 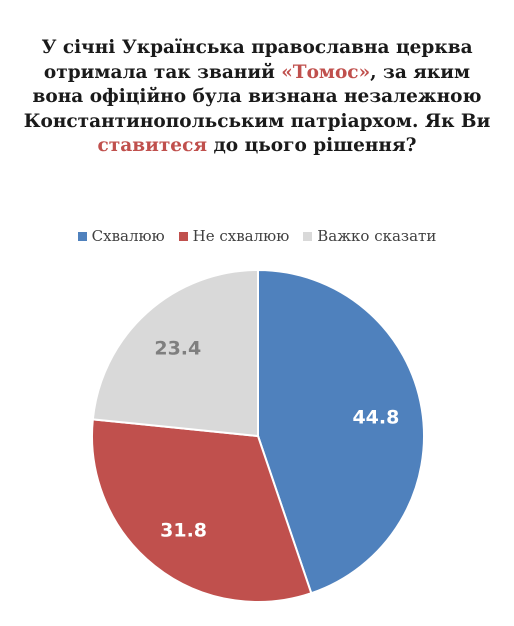 What do you see at coordinates (82, 236) in the screenshot?
I see `legend-swatch-approve` at bounding box center [82, 236].